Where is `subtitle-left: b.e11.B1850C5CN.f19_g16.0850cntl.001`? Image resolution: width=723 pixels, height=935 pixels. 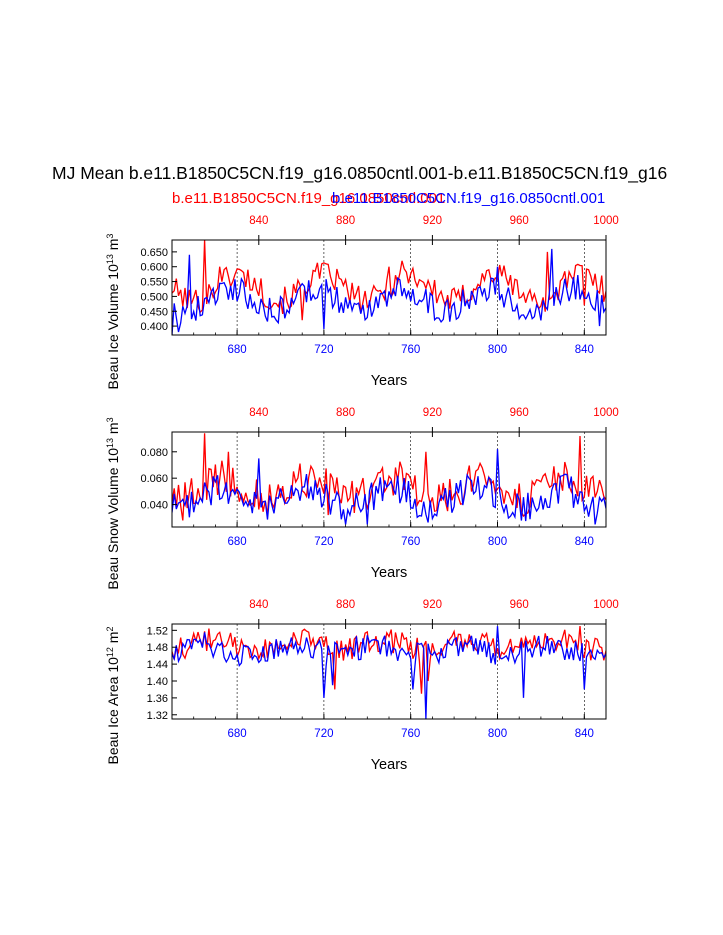 subtitle-left: b.e11.B1850C5CN.f19_g16.0850cntl.001 is located at coordinates (309, 198).